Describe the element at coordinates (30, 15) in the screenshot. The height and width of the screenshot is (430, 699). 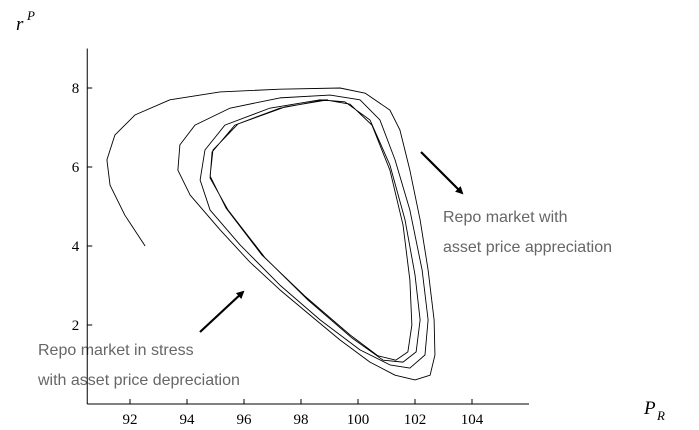
I see `y-axis-label-sup: P` at that location.